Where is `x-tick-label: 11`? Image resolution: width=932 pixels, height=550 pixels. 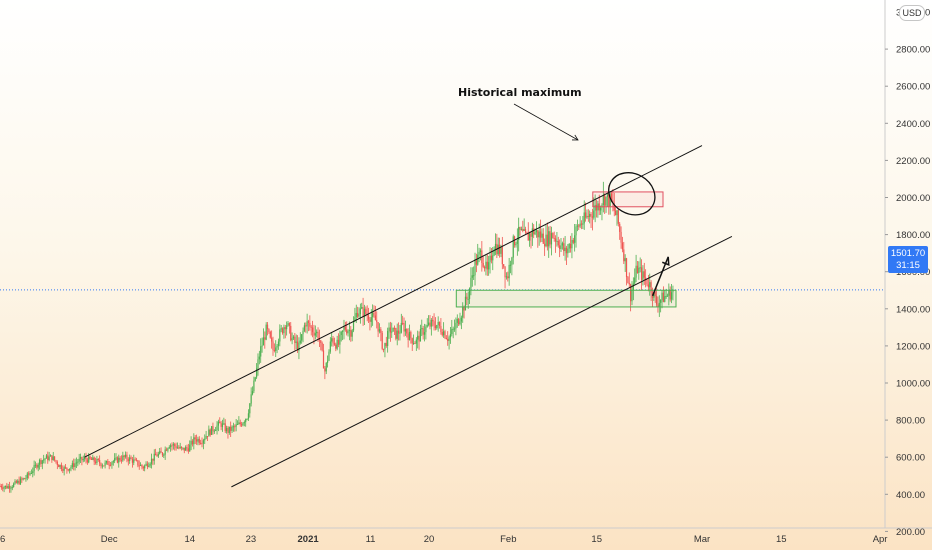 x-tick-label: 11 is located at coordinates (371, 539).